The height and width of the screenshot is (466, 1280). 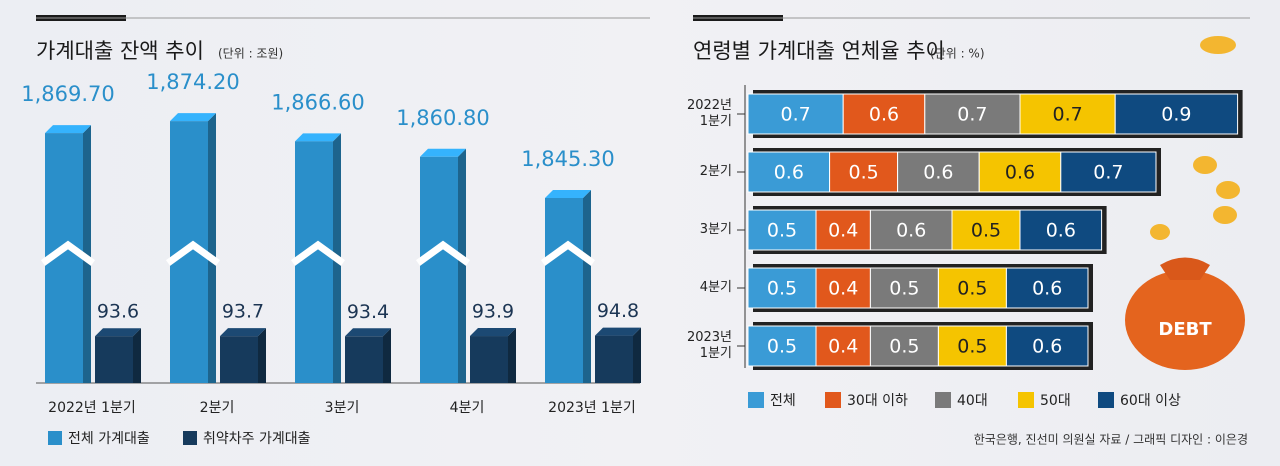 I want to click on data-label: 1,845.30, so click(x=568, y=159).